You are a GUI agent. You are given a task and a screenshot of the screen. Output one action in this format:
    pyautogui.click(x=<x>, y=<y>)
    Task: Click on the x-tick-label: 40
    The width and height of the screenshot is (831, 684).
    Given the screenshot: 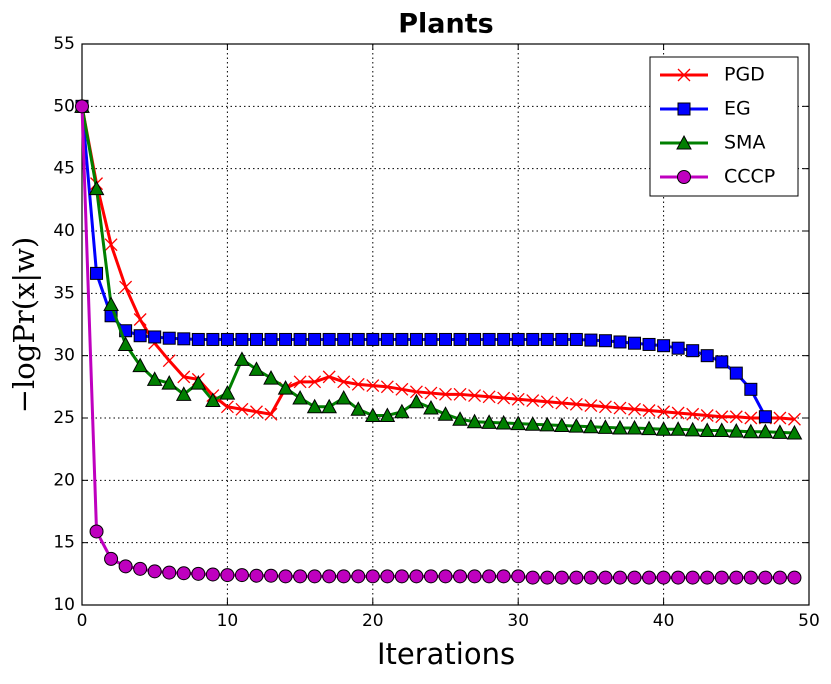 What is the action you would take?
    pyautogui.click(x=664, y=621)
    